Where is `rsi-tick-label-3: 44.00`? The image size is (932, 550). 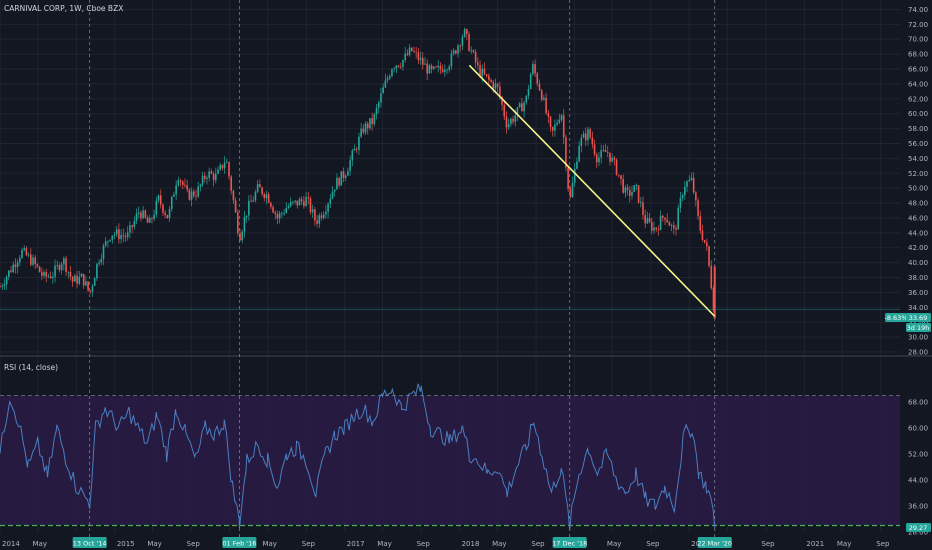
rsi-tick-label-3: 44.00 is located at coordinates (918, 481).